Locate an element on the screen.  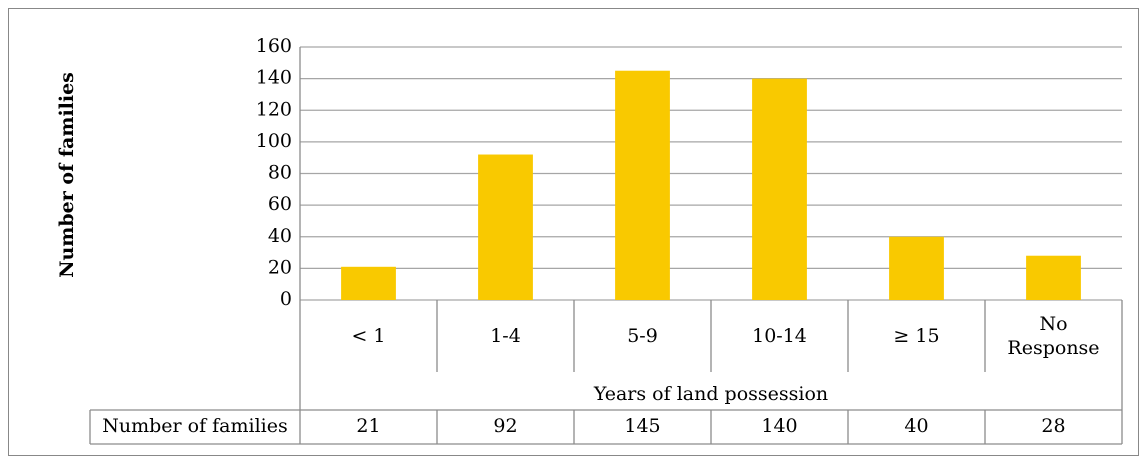
y-tick-label: 0 is located at coordinates (286, 299).